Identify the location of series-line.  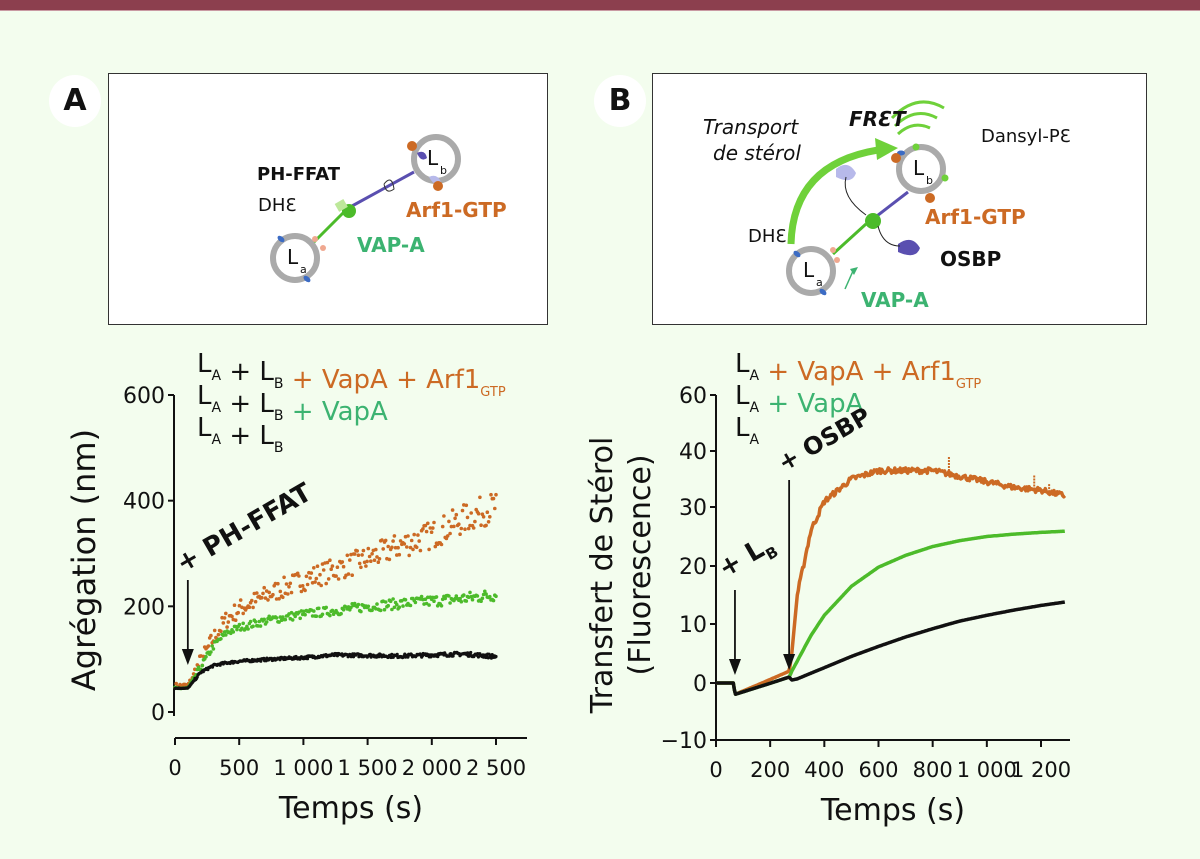
(890, 648).